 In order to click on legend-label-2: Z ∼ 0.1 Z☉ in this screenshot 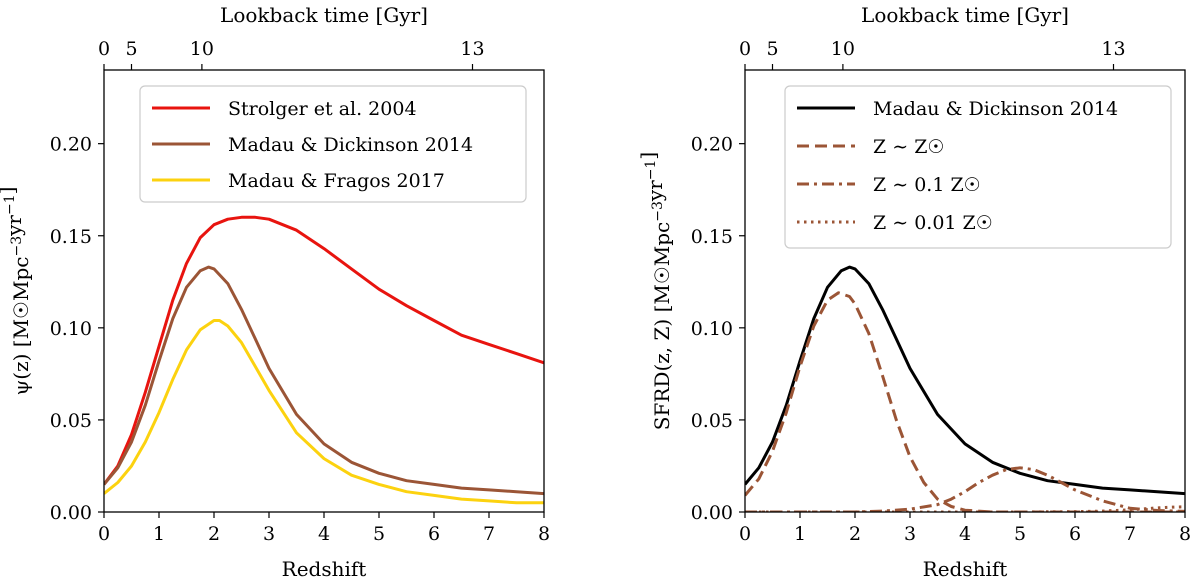, I will do `click(927, 185)`.